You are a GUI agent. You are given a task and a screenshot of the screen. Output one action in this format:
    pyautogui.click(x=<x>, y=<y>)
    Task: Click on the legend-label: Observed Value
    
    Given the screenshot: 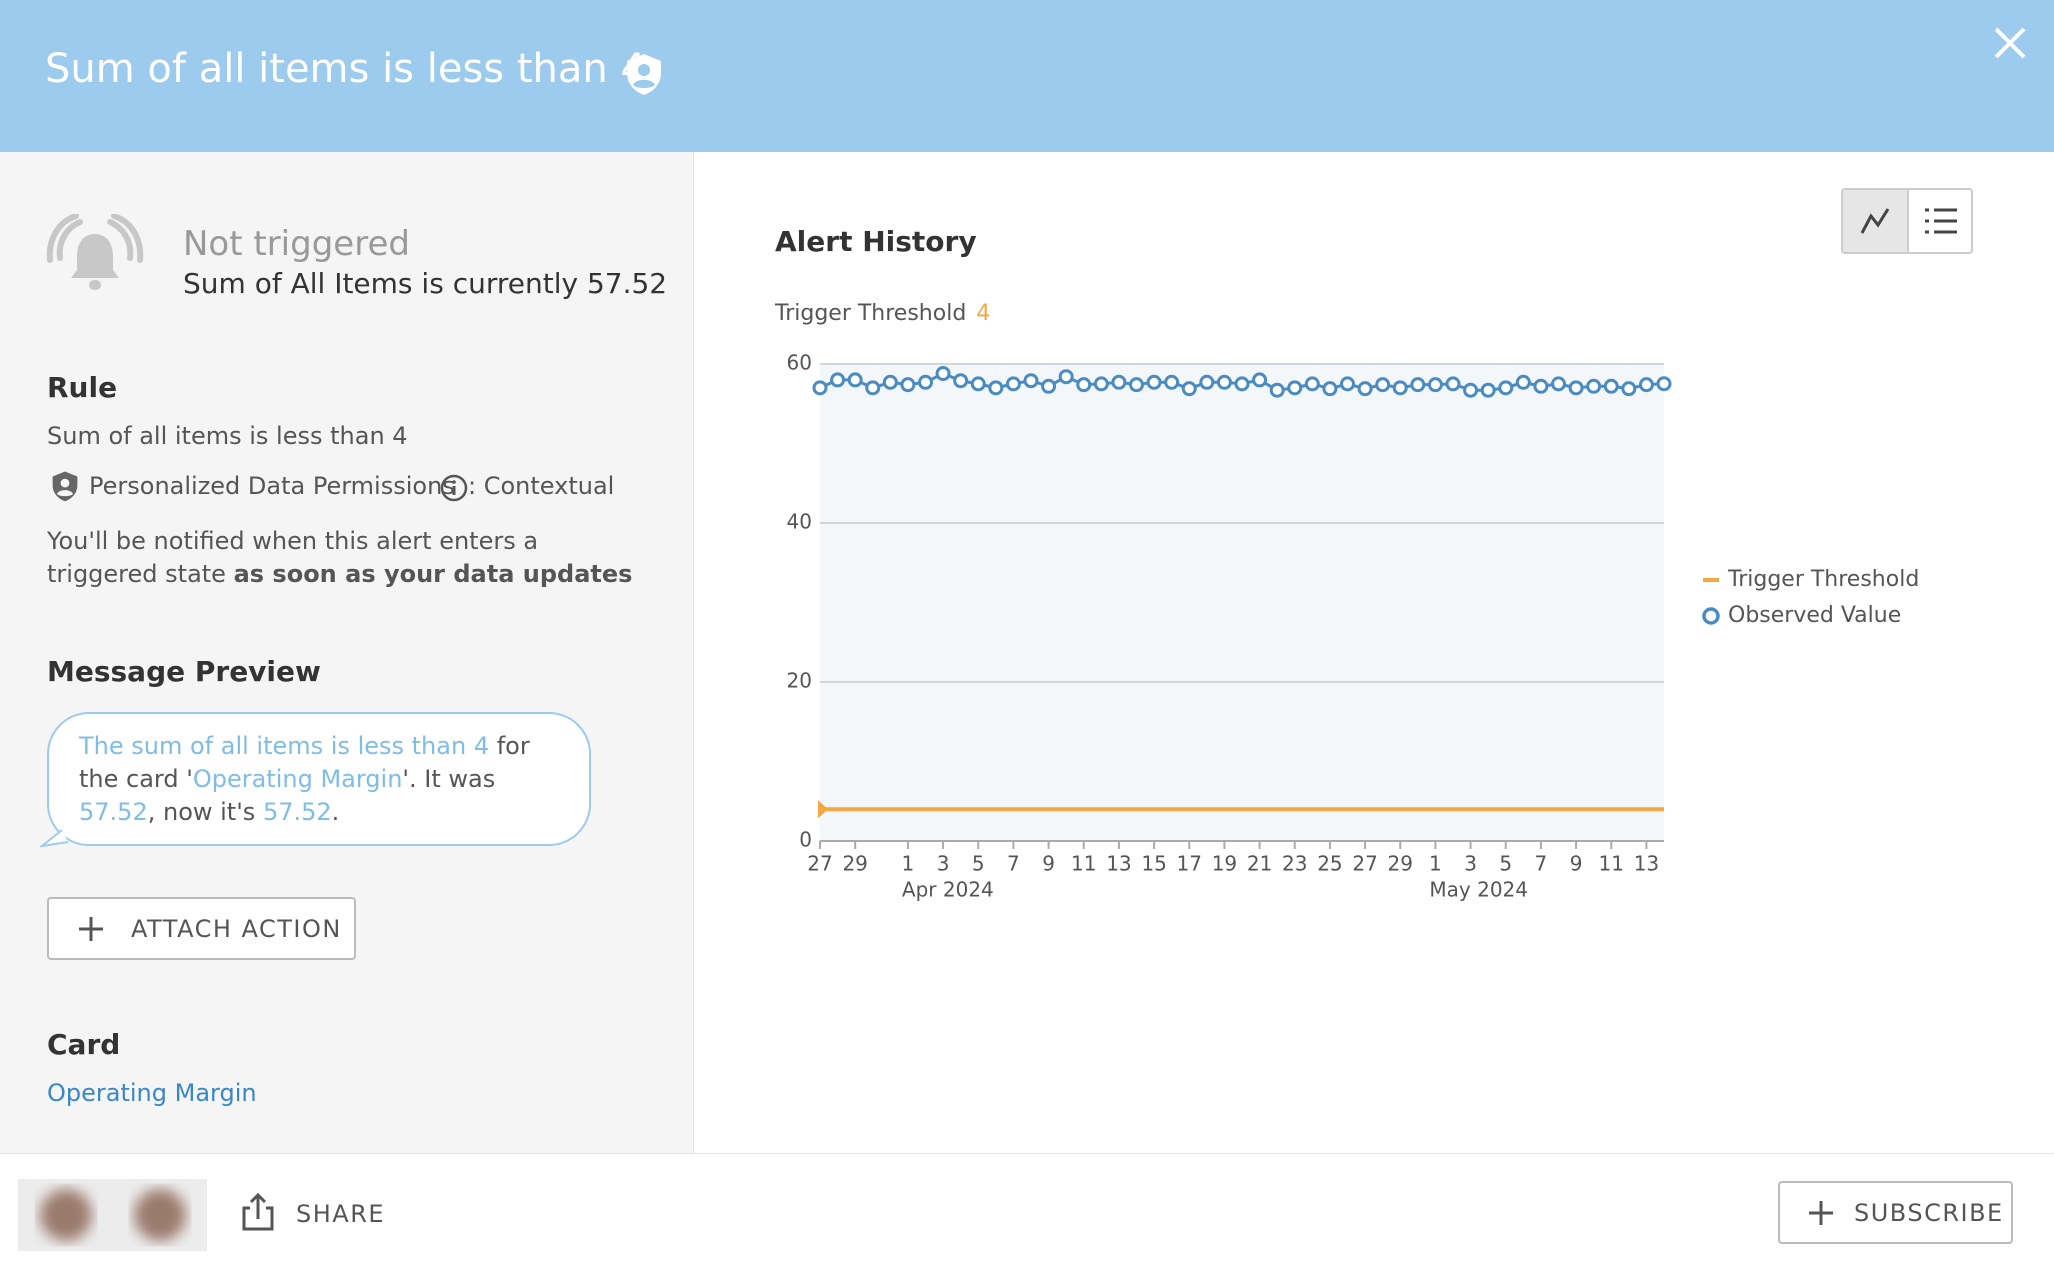 What is the action you would take?
    pyautogui.click(x=1814, y=615)
    